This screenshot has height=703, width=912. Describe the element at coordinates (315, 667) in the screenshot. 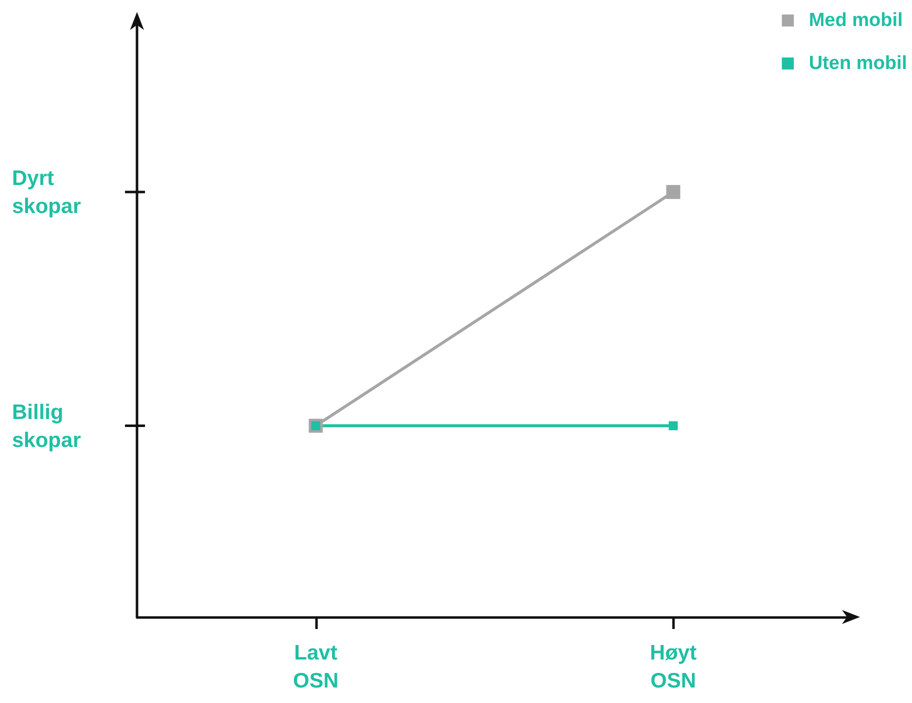

I see `x-tick-label: Lavt OSN` at that location.